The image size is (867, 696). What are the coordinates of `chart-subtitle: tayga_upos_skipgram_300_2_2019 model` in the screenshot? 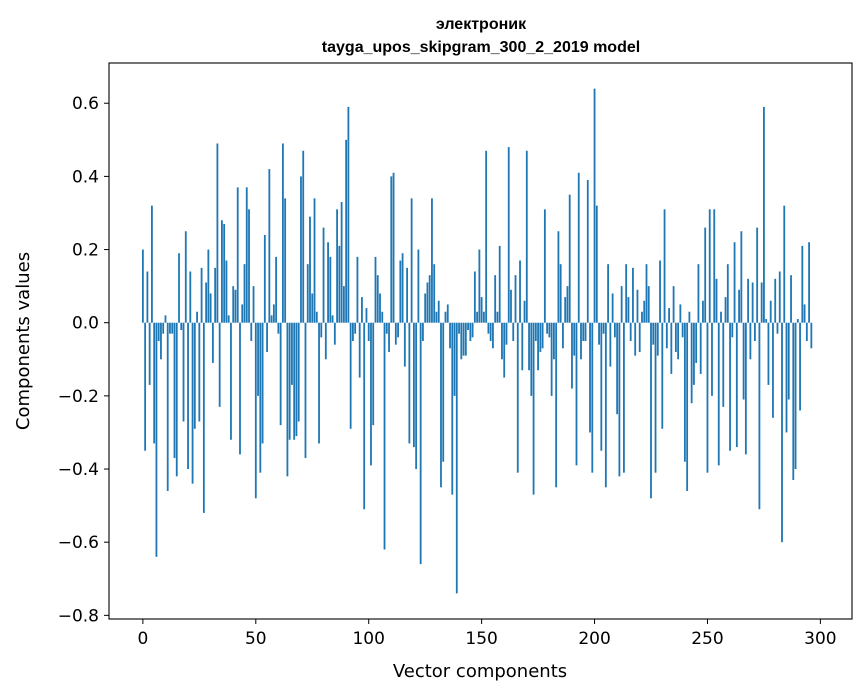 It's located at (481, 47).